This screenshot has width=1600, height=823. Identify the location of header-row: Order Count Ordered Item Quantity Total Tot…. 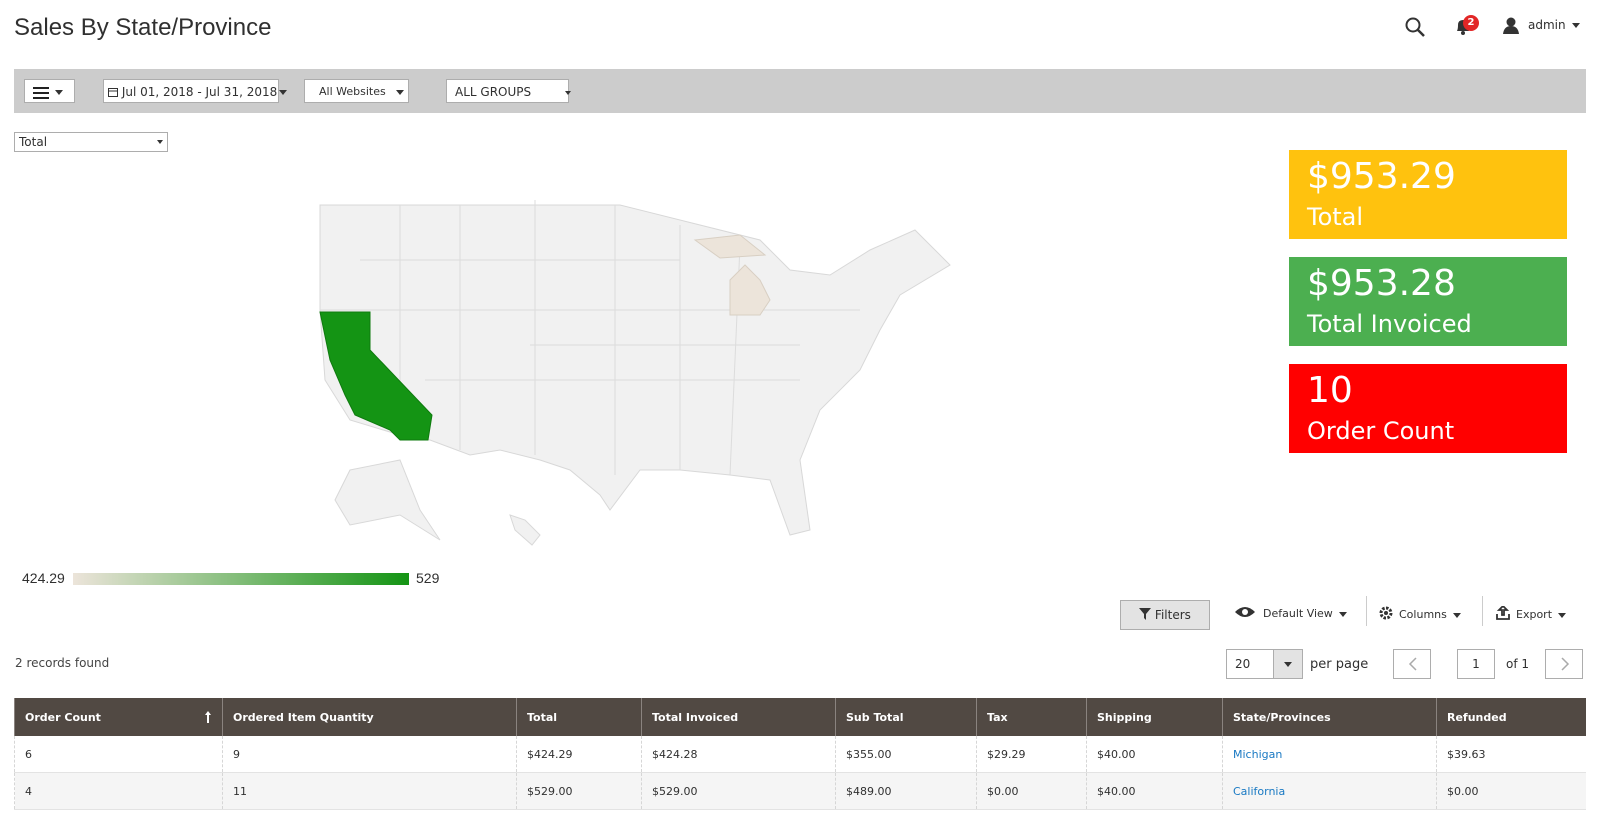
(800, 717).